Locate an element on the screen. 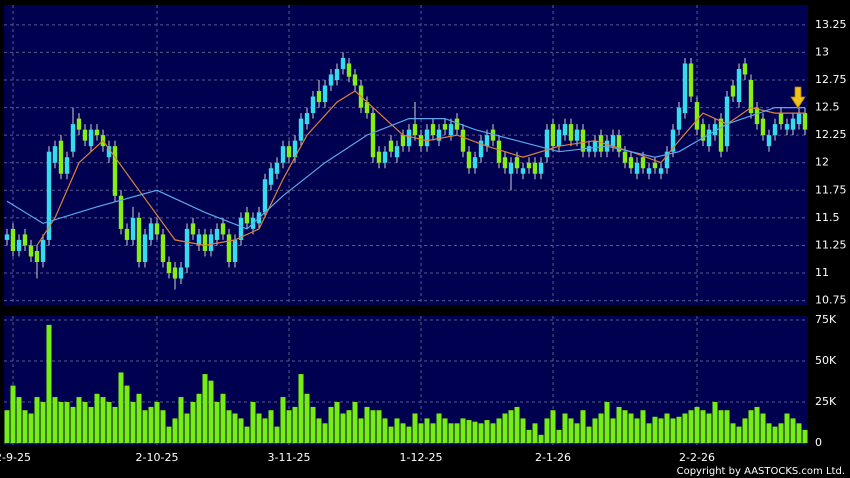 This screenshot has width=850, height=478. copyright: Copyright by AASTOCKS.com Ltd. is located at coordinates (761, 471).